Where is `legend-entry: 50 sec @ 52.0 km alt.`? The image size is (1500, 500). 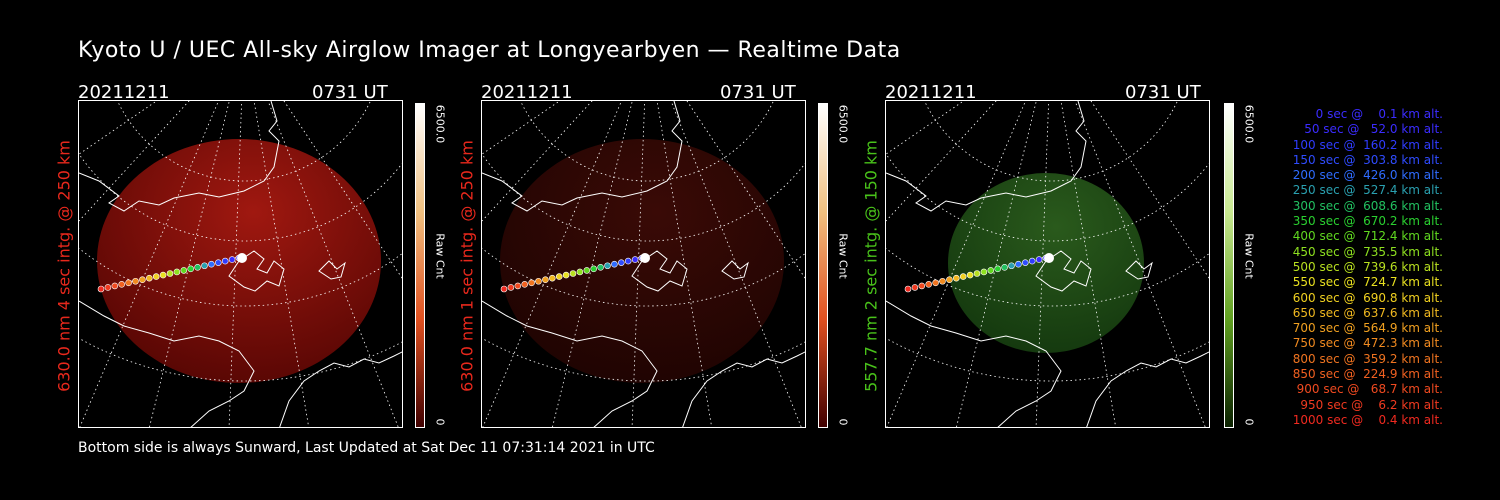
legend-entry: 50 sec @ 52.0 km alt. is located at coordinates (1369, 129).